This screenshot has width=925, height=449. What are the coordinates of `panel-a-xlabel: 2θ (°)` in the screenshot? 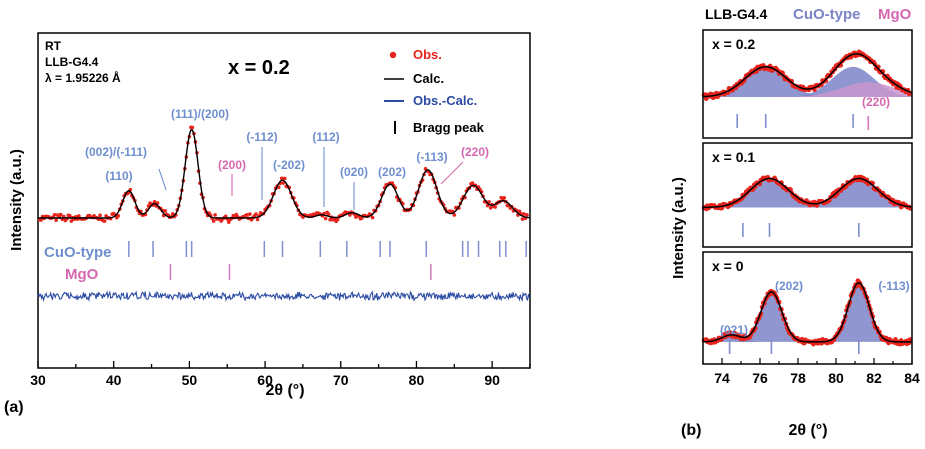 It's located at (284, 390).